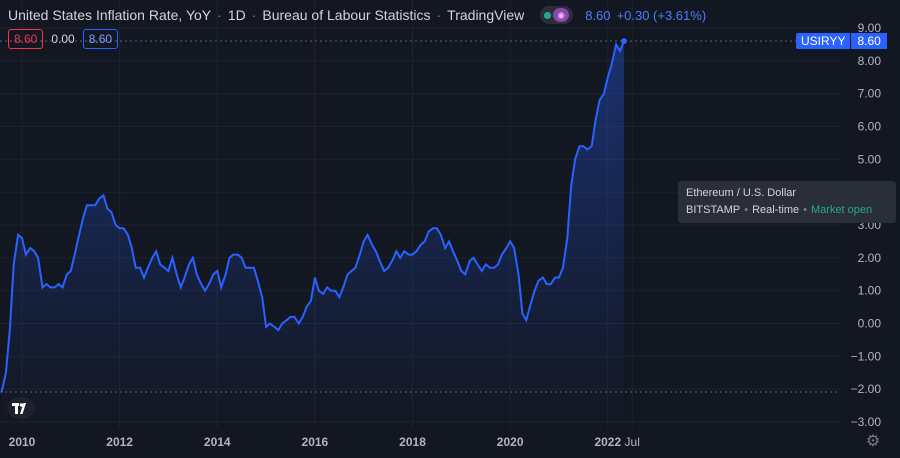 This screenshot has width=900, height=458. I want to click on price-axis-tag: USIRYY 8.60, so click(841, 41).